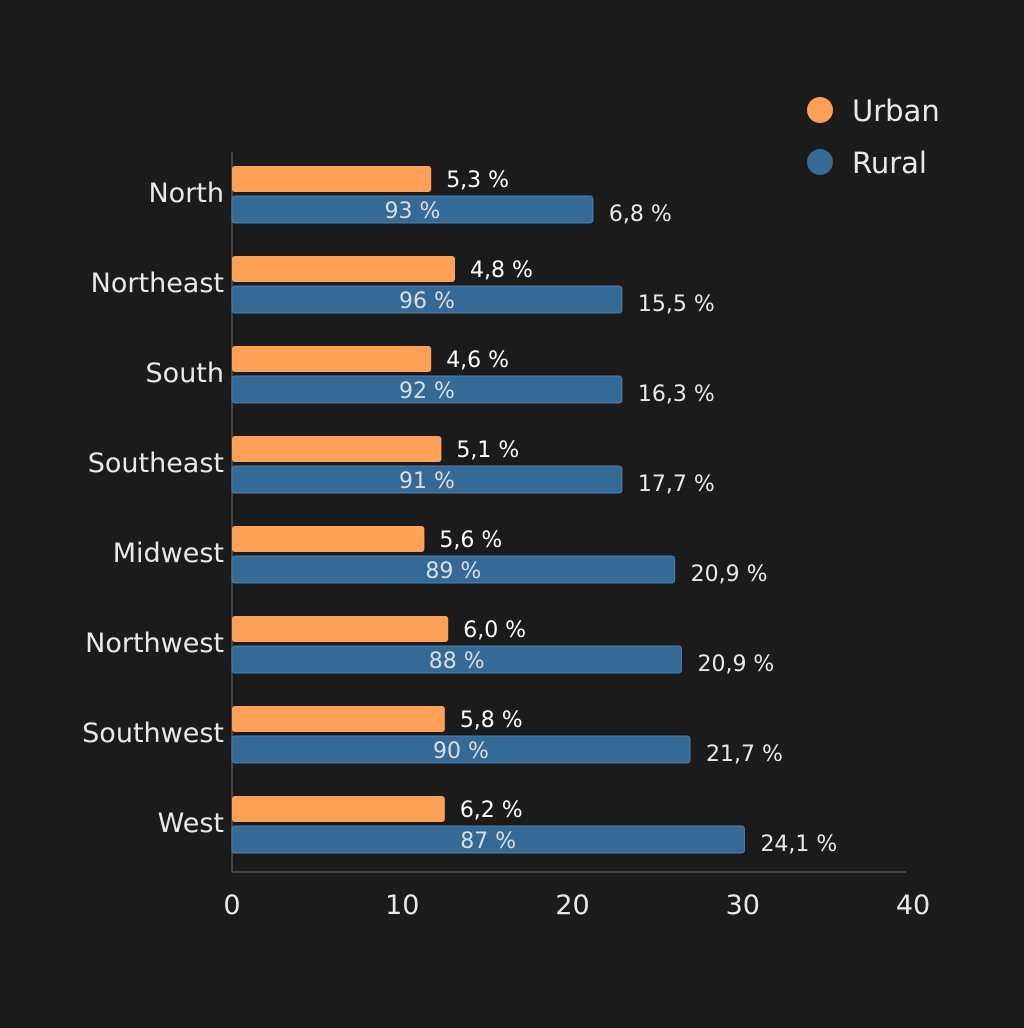 The image size is (1024, 1028). What do you see at coordinates (491, 810) in the screenshot?
I see `data-label-urban: 6,2 %` at bounding box center [491, 810].